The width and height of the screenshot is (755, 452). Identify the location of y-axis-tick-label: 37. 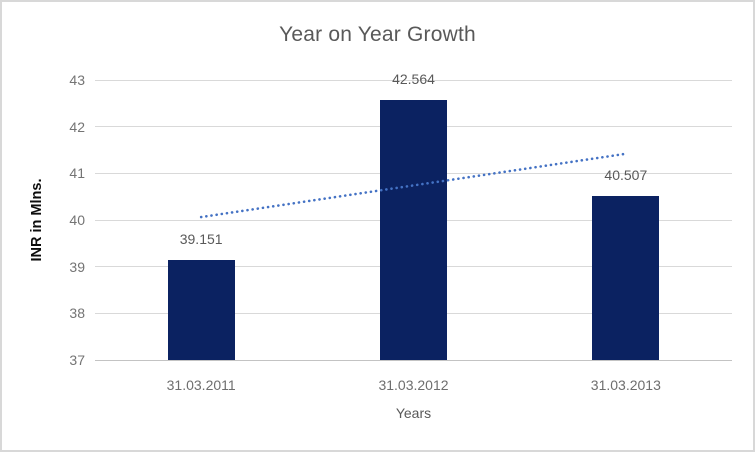
(77, 360).